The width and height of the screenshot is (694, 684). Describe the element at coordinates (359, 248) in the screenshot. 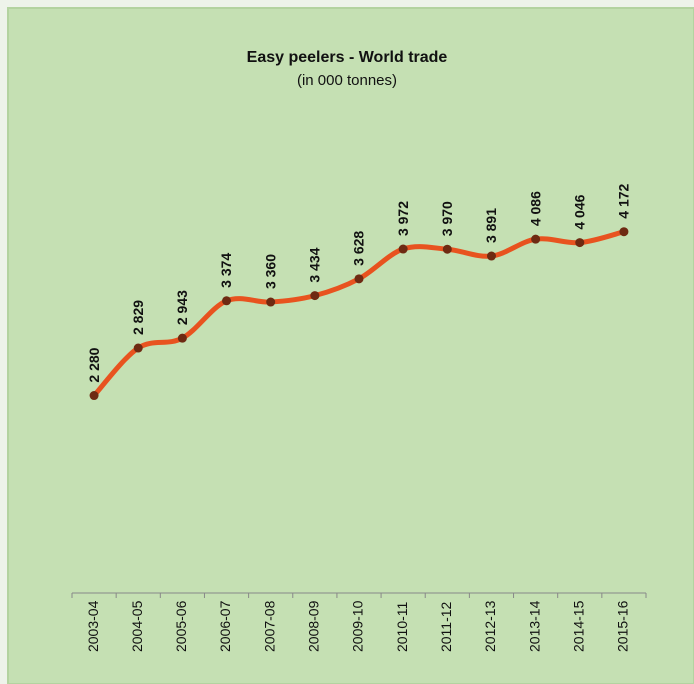

I see `data-label: 3 628` at that location.